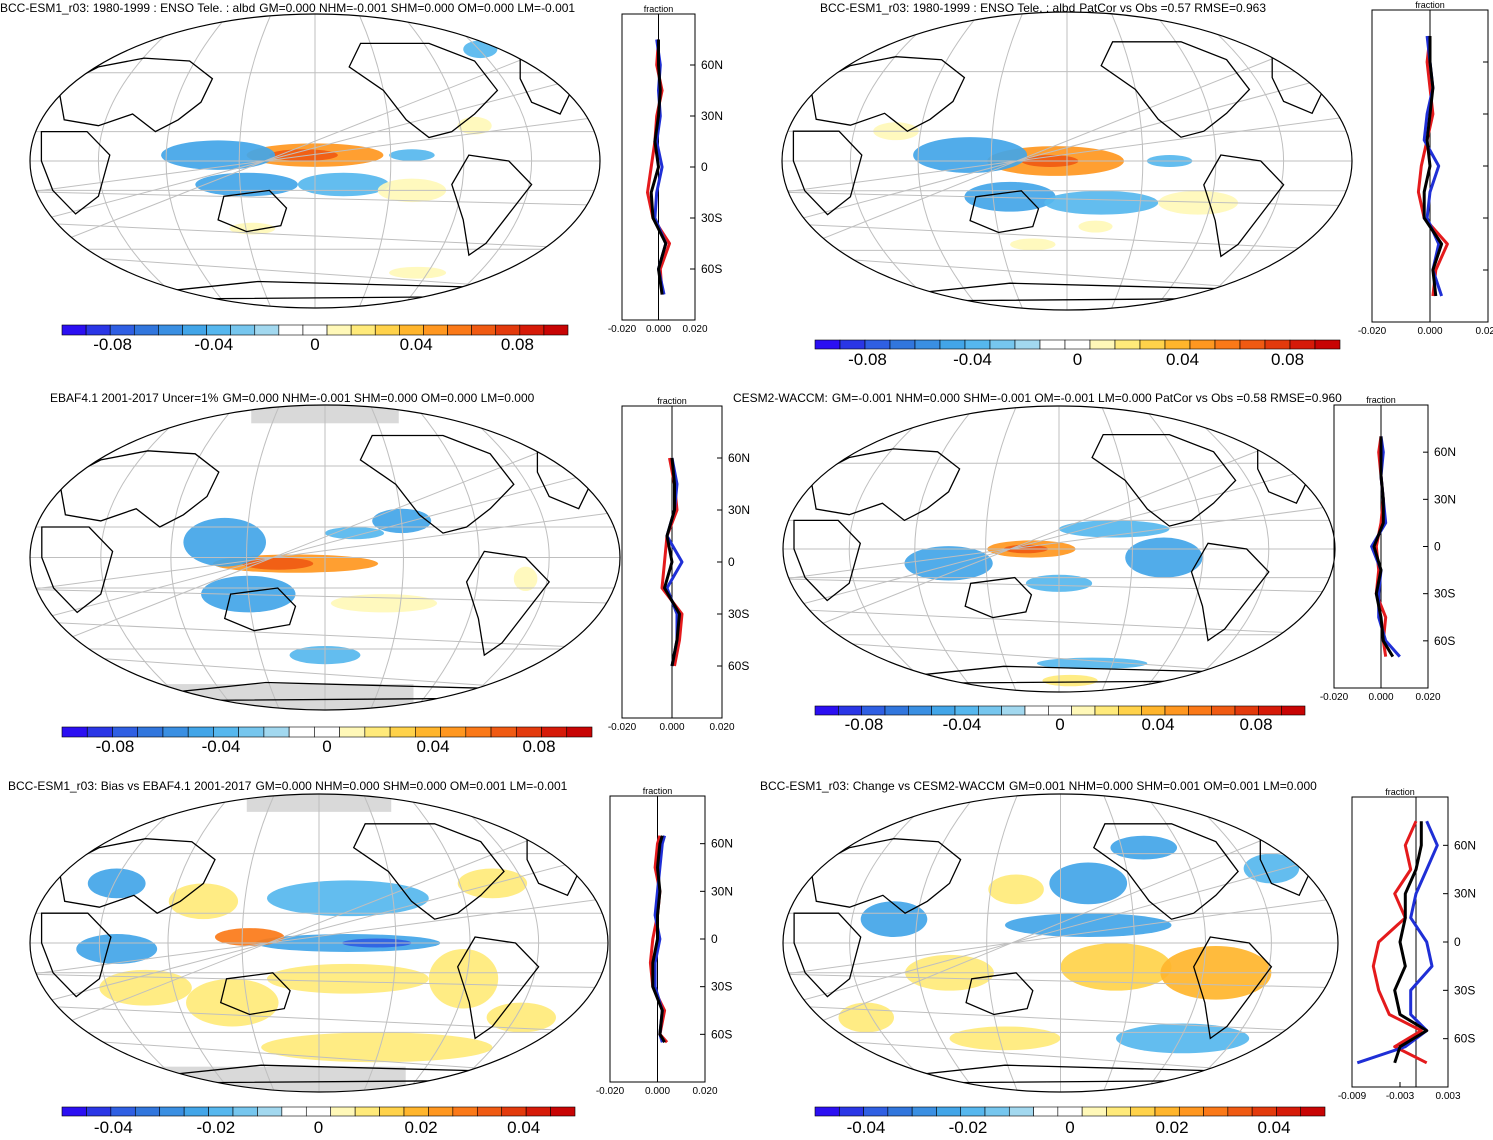 Image resolution: width=1493 pixels, height=1140 pixels. I want to click on lat-label: 60N, so click(1445, 452).